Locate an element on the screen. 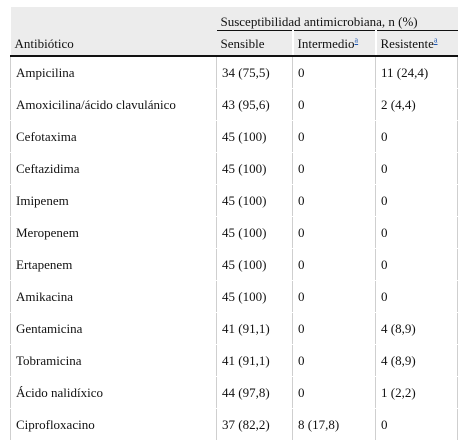 The image size is (467, 441). header-resistente: Resistentea is located at coordinates (416, 43).